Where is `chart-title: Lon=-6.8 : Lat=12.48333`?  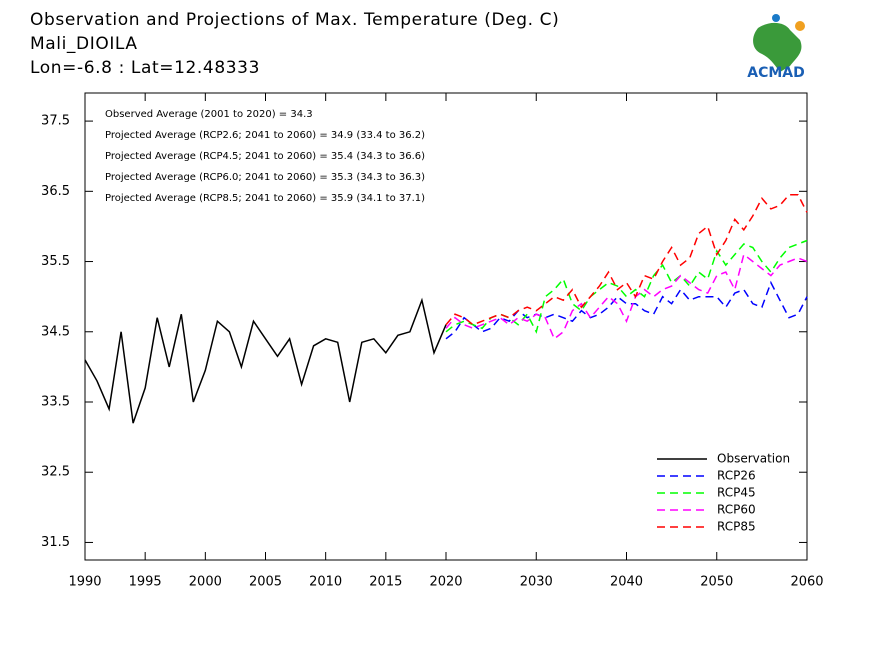 chart-title: Lon=-6.8 : Lat=12.48333 is located at coordinates (145, 68).